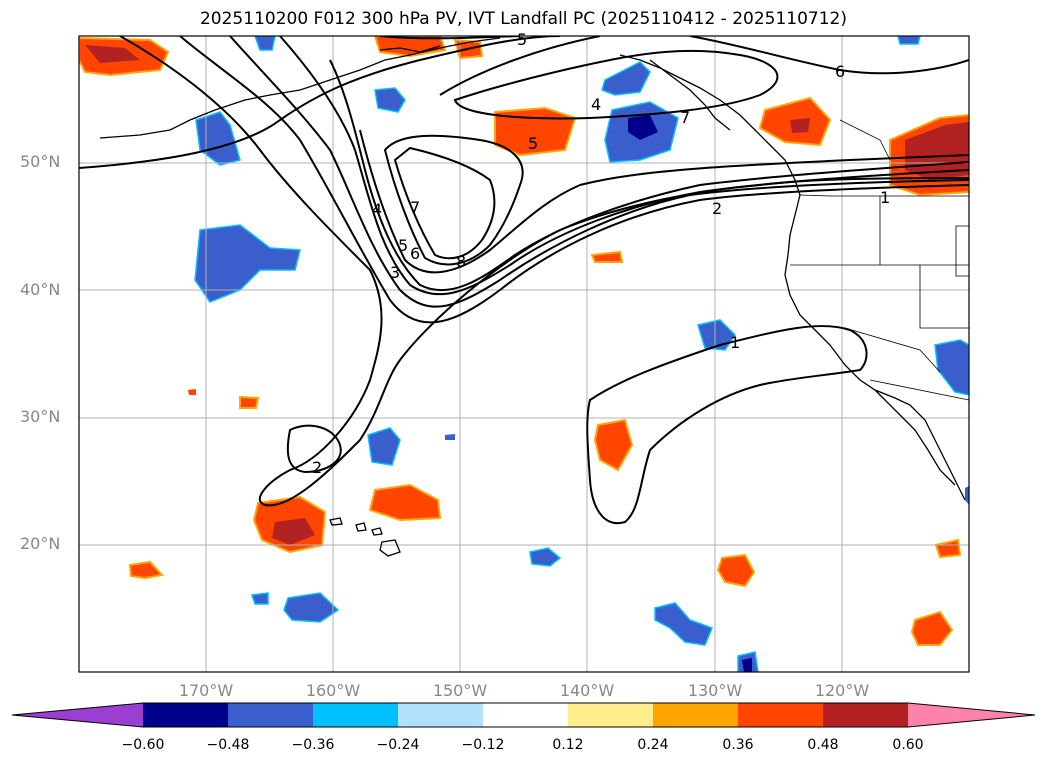 This screenshot has height=765, width=1047. Describe the element at coordinates (971, 715) in the screenshot. I see `colorbar-right-extend` at that location.